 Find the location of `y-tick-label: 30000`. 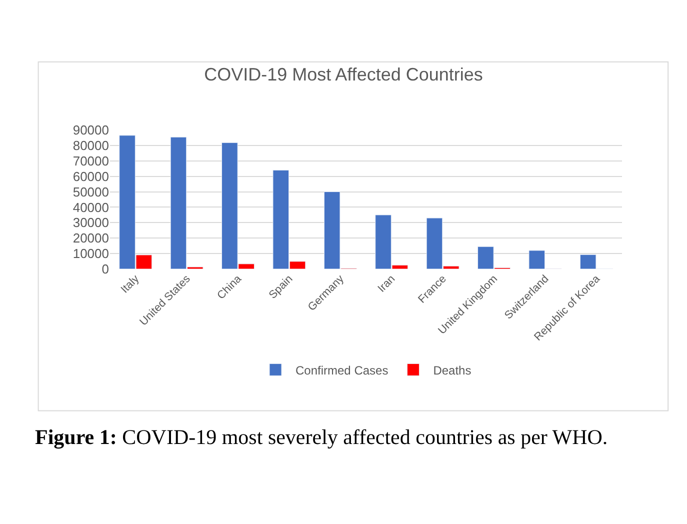

y-tick-label: 30000 is located at coordinates (90, 222).